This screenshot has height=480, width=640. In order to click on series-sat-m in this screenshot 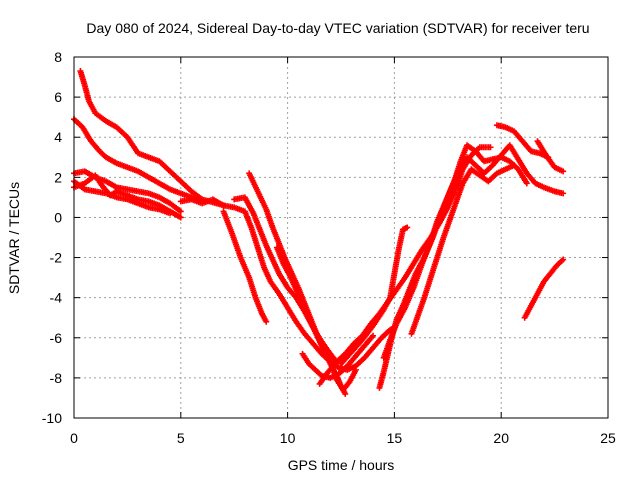, I will do `click(374, 295)`.